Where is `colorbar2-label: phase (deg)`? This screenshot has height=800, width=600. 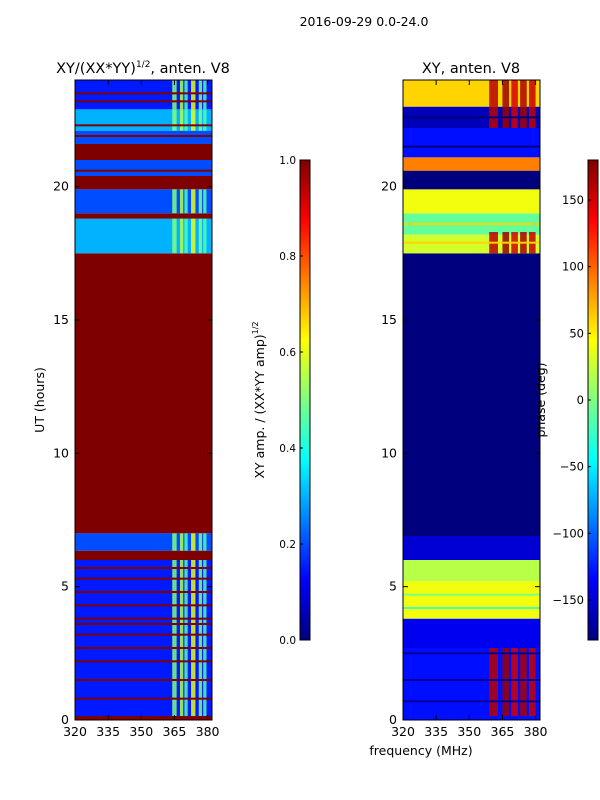
colorbar2-label: phase (deg) is located at coordinates (540, 399).